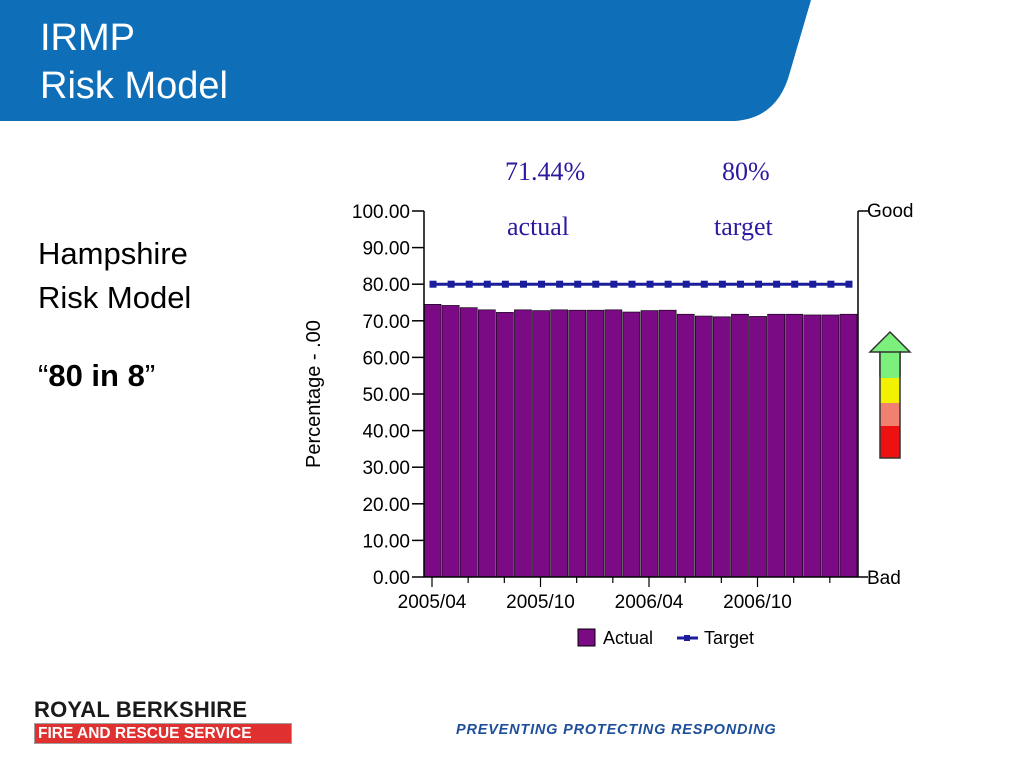 The width and height of the screenshot is (1024, 768). What do you see at coordinates (391, 578) in the screenshot?
I see `y-tick-label: 0.00` at bounding box center [391, 578].